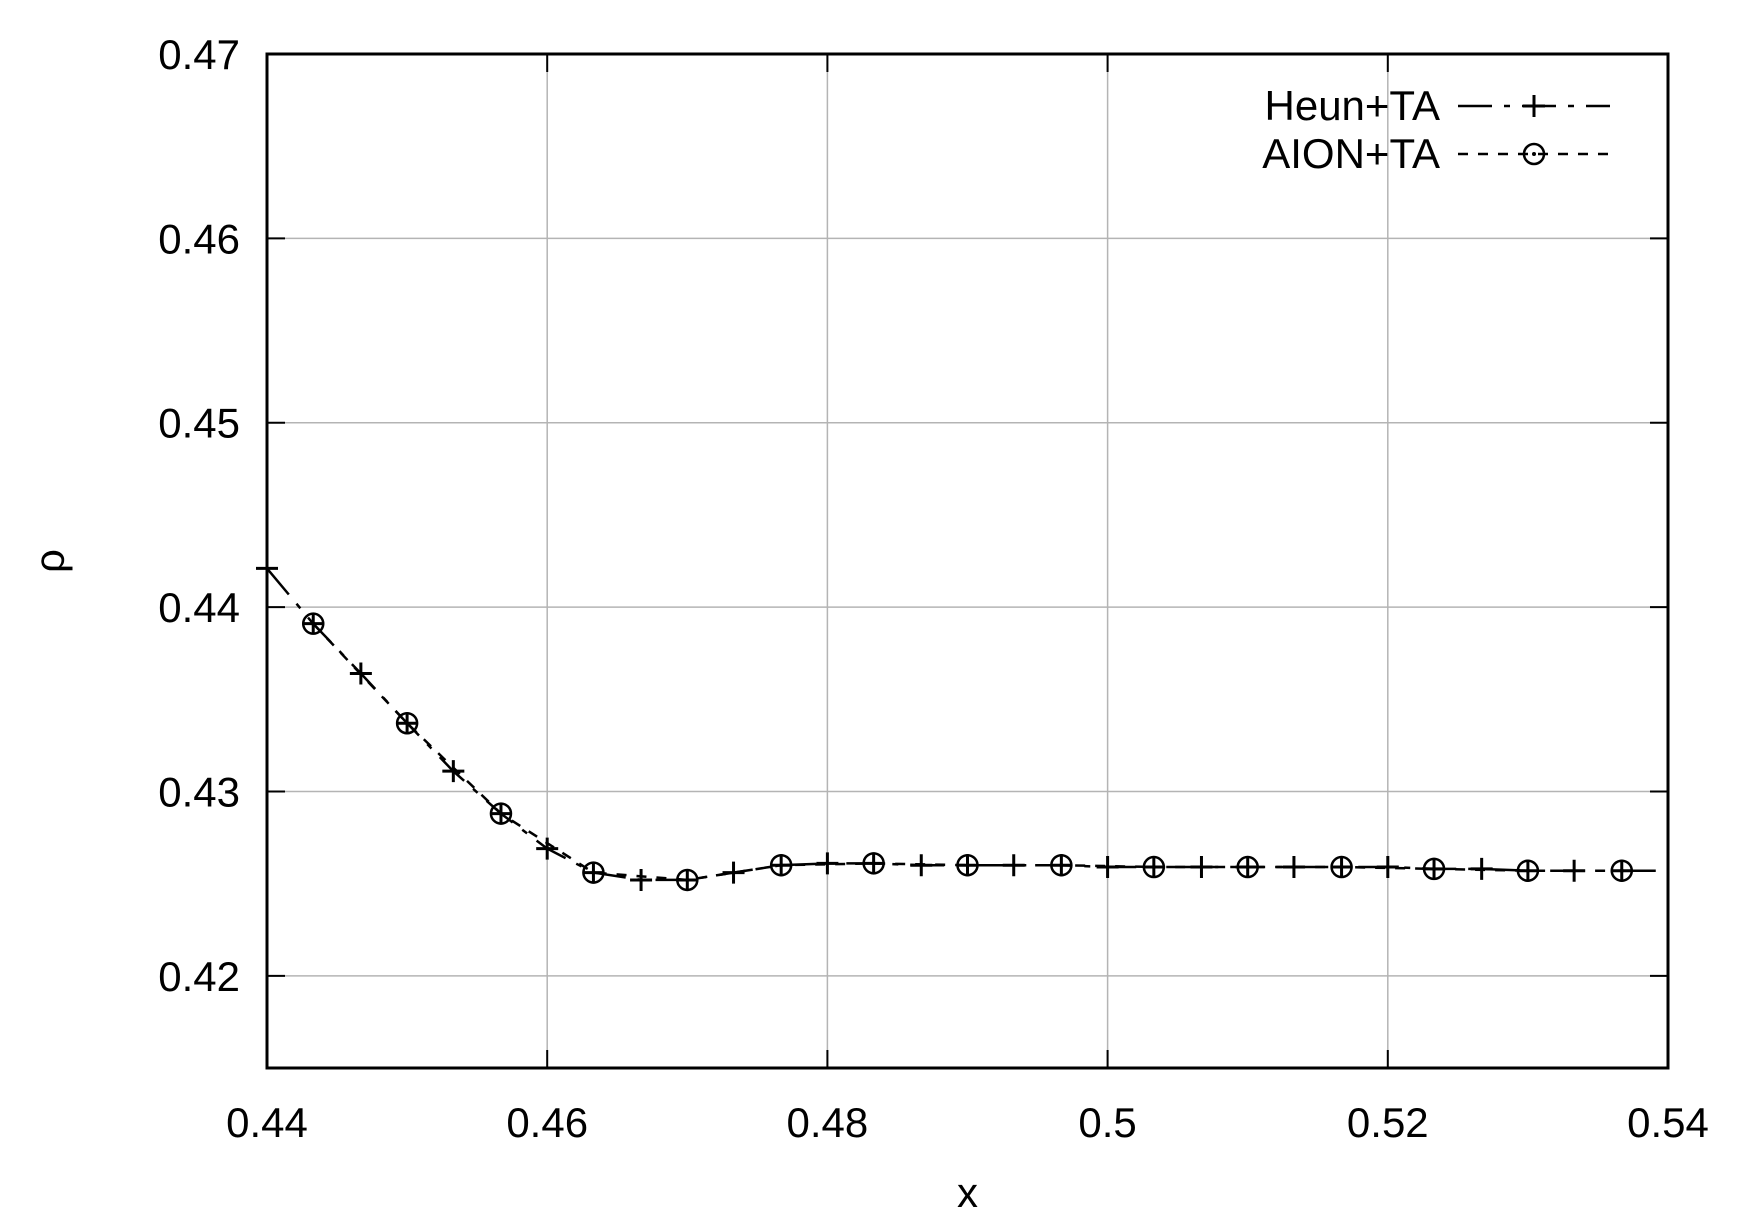 Image resolution: width=1750 pixels, height=1222 pixels. I want to click on x-tick-label: 0.48, so click(828, 1122).